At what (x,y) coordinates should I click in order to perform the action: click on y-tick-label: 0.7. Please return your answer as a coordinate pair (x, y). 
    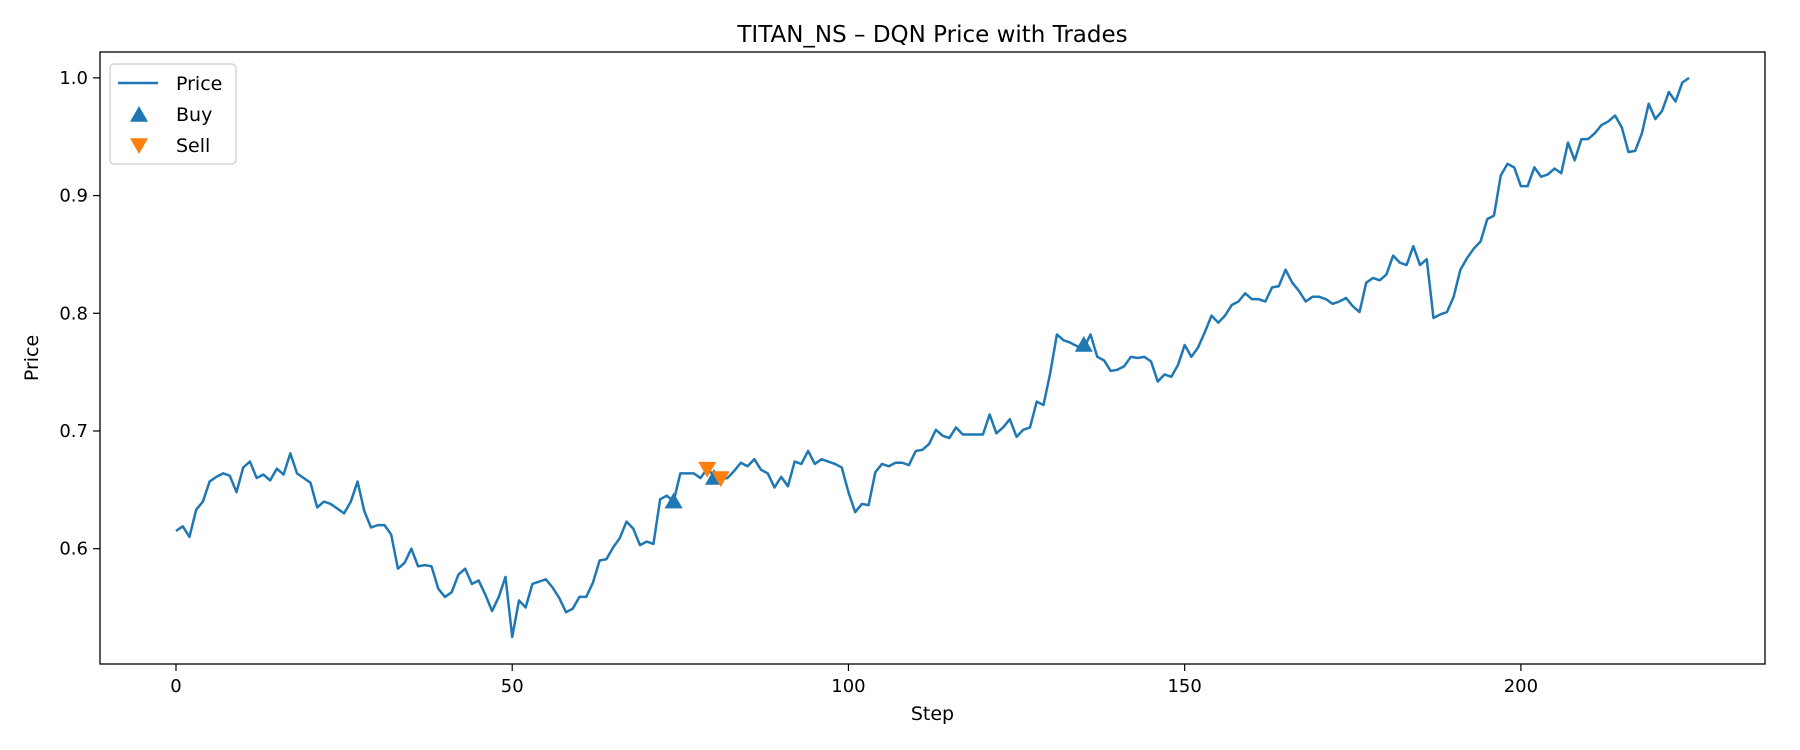
    Looking at the image, I should click on (73, 431).